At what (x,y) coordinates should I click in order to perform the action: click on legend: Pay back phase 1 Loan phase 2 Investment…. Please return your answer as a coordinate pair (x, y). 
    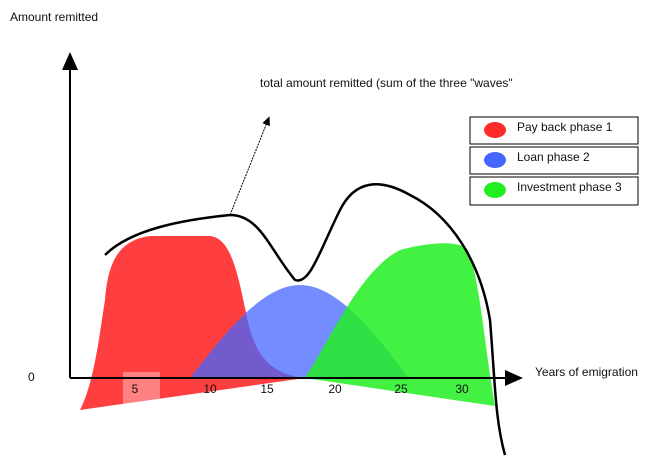
    Looking at the image, I should click on (554, 161).